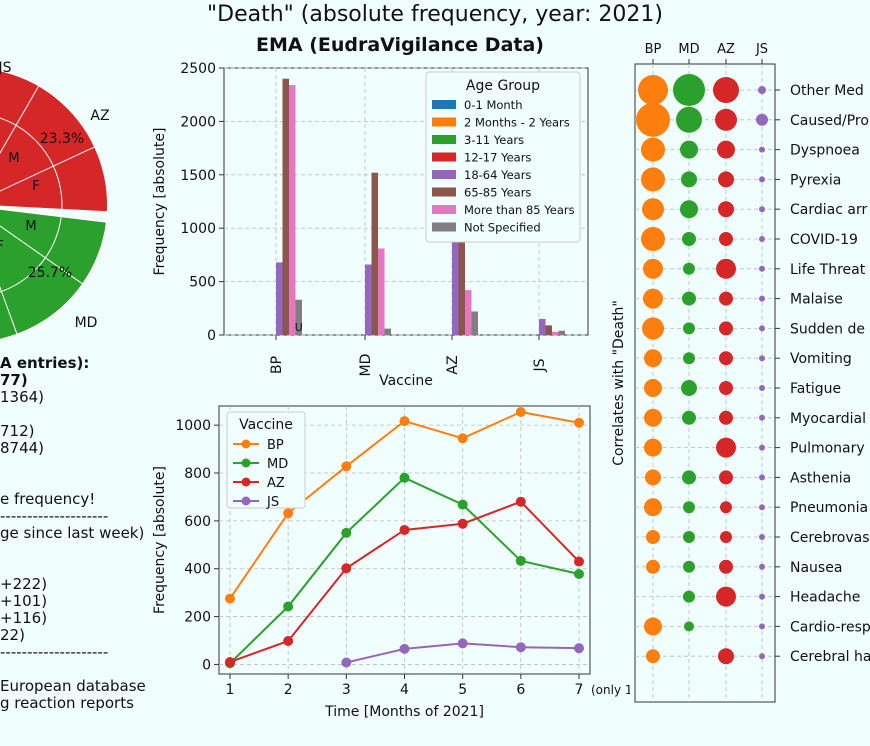 The image size is (870, 746). I want to click on bar-ytick-label: 1000, so click(198, 229).